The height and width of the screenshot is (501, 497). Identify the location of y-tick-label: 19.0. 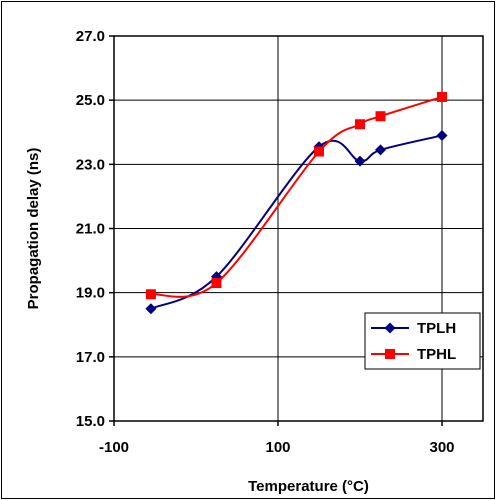
(90, 293).